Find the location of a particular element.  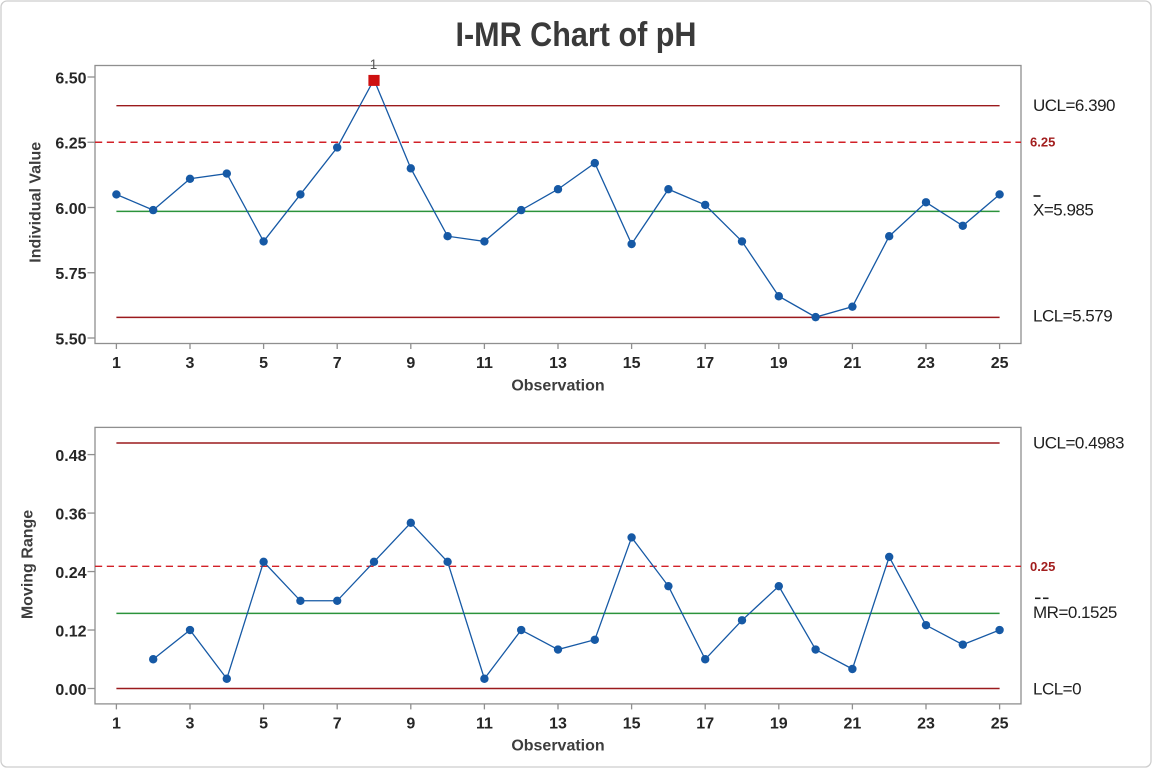

svg-text: LCL=0 is located at coordinates (1057, 688).